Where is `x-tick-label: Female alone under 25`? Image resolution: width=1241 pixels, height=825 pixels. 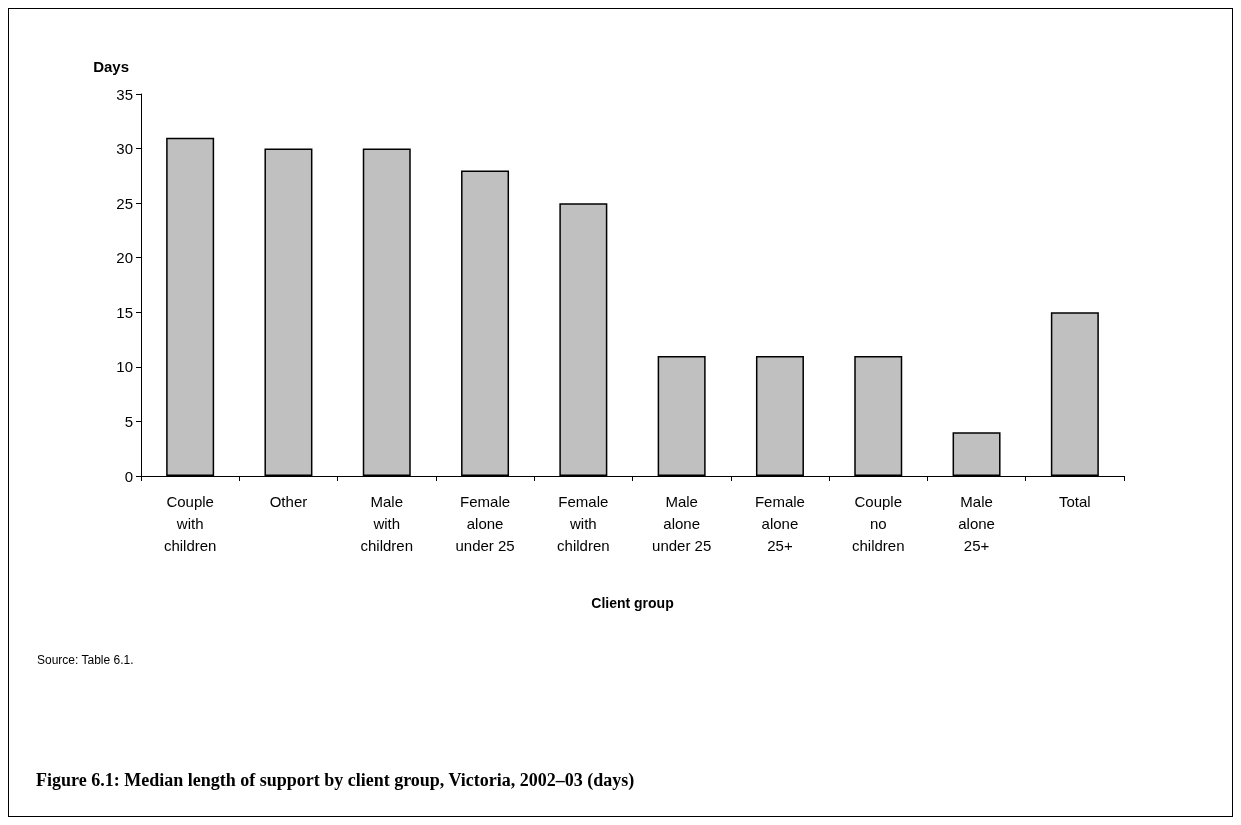
x-tick-label: Female alone under 25 is located at coordinates (485, 523).